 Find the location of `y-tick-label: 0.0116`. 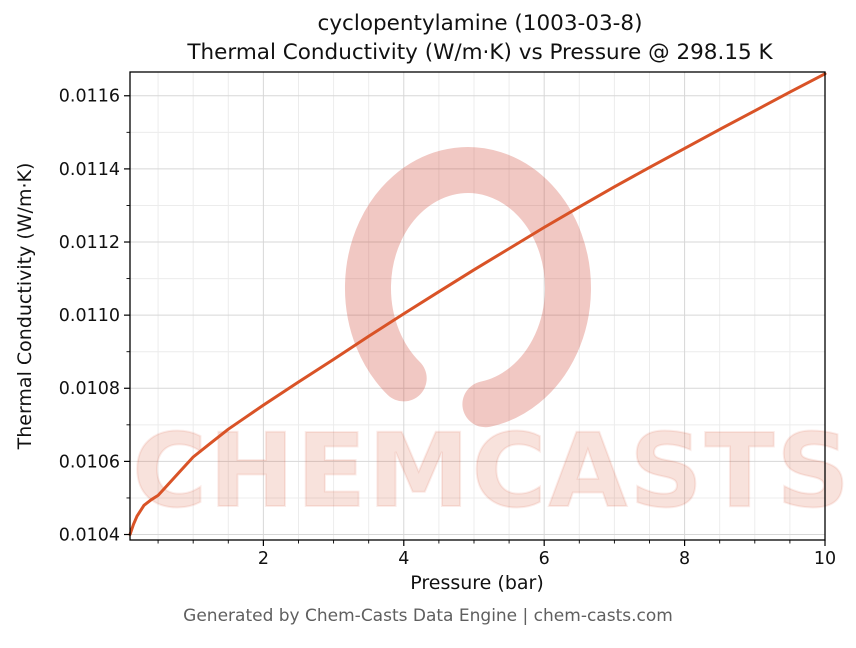

y-tick-label: 0.0116 is located at coordinates (89, 97).